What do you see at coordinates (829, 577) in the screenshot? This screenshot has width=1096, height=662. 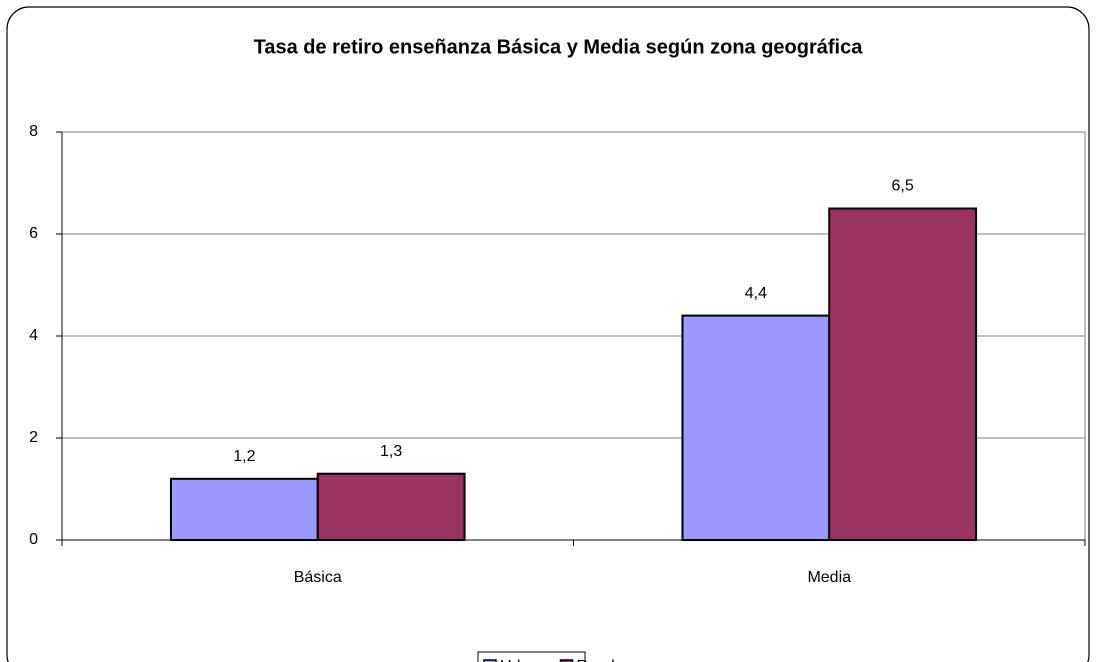 I see `x-tick-label: Media` at bounding box center [829, 577].